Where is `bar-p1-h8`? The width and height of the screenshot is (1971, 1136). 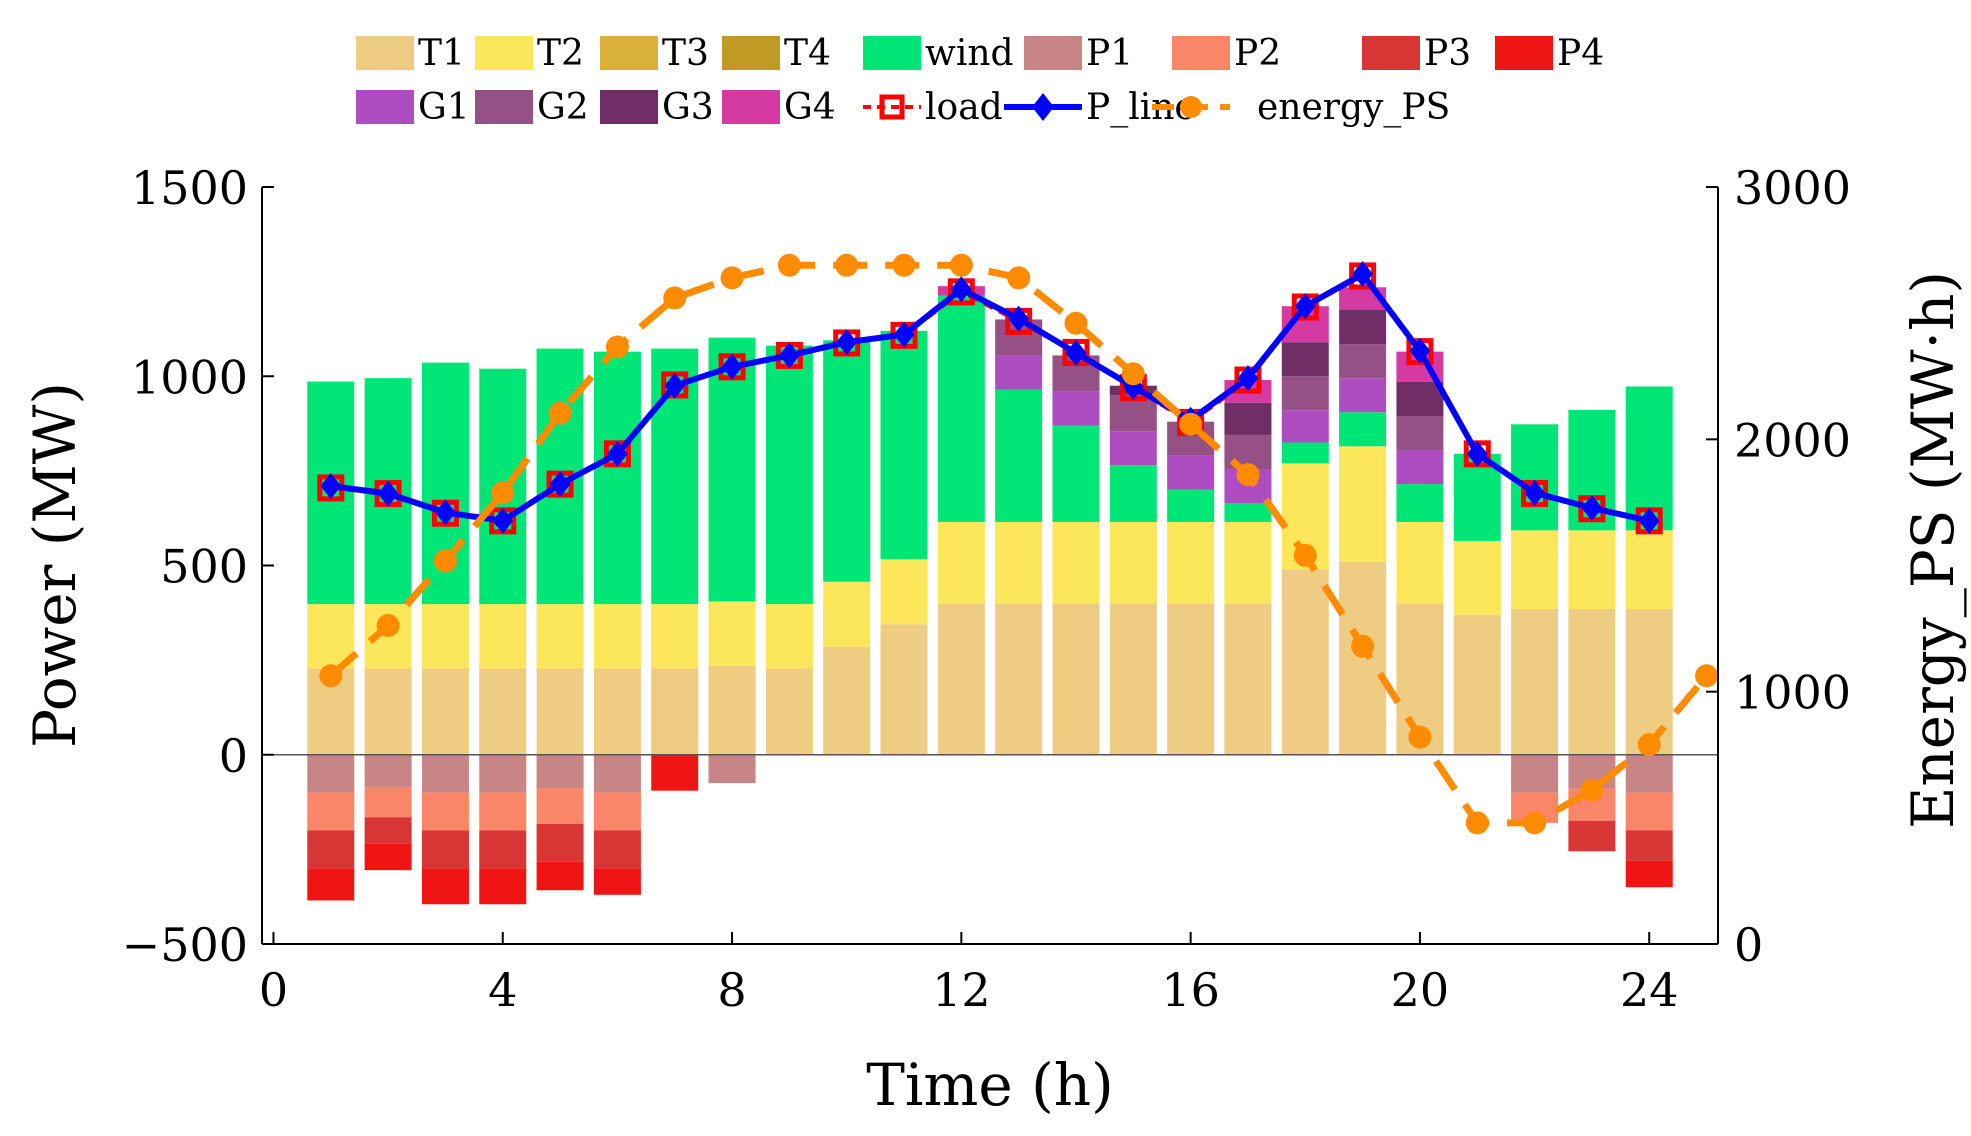
bar-p1-h8 is located at coordinates (732, 769).